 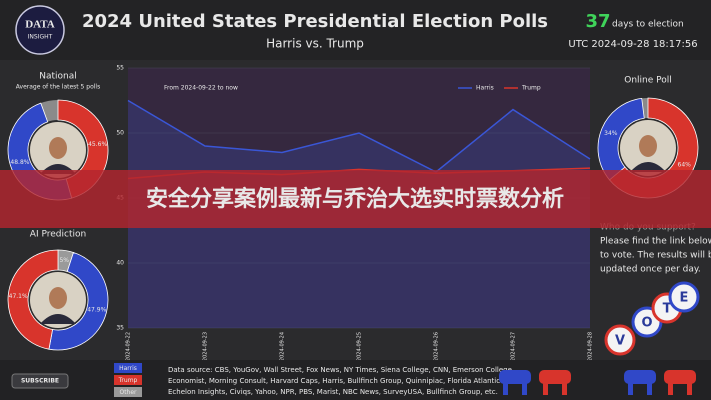 I want to click on logo-text: DATA, so click(x=40, y=25).